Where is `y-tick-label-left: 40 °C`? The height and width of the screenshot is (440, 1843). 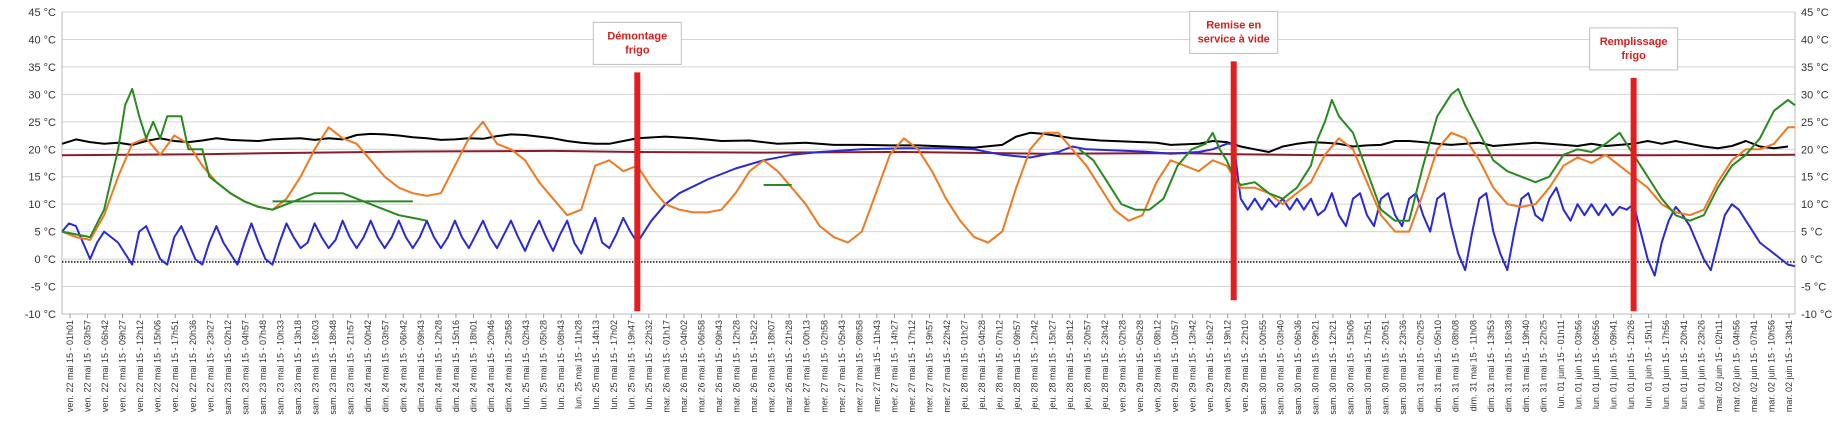
y-tick-label-left: 40 °C is located at coordinates (42, 40).